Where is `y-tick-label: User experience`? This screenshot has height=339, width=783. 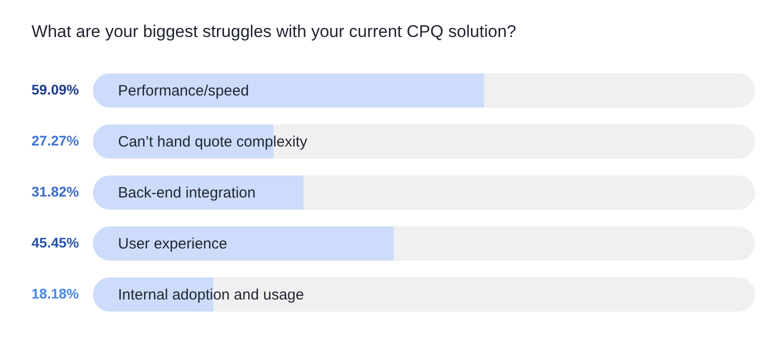 y-tick-label: User experience is located at coordinates (173, 244).